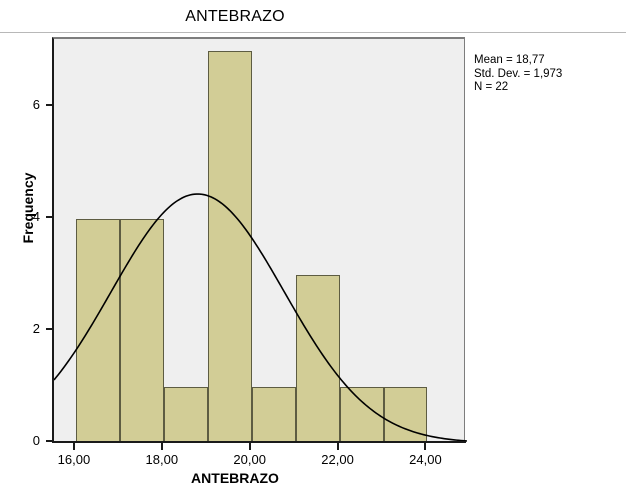 This screenshot has width=626, height=501. What do you see at coordinates (313, 32) in the screenshot?
I see `title-divider` at bounding box center [313, 32].